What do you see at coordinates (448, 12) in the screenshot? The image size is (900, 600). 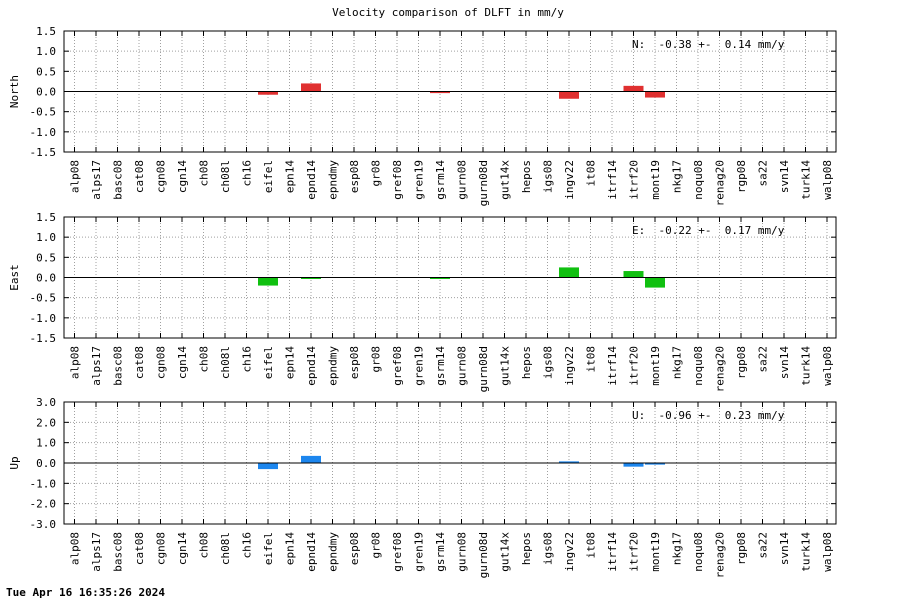 I see `chart-title: Velocity comparison of DLFT in mm/y` at bounding box center [448, 12].